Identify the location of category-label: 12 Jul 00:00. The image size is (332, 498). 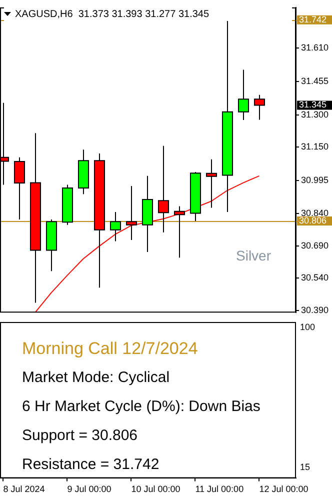
(283, 489).